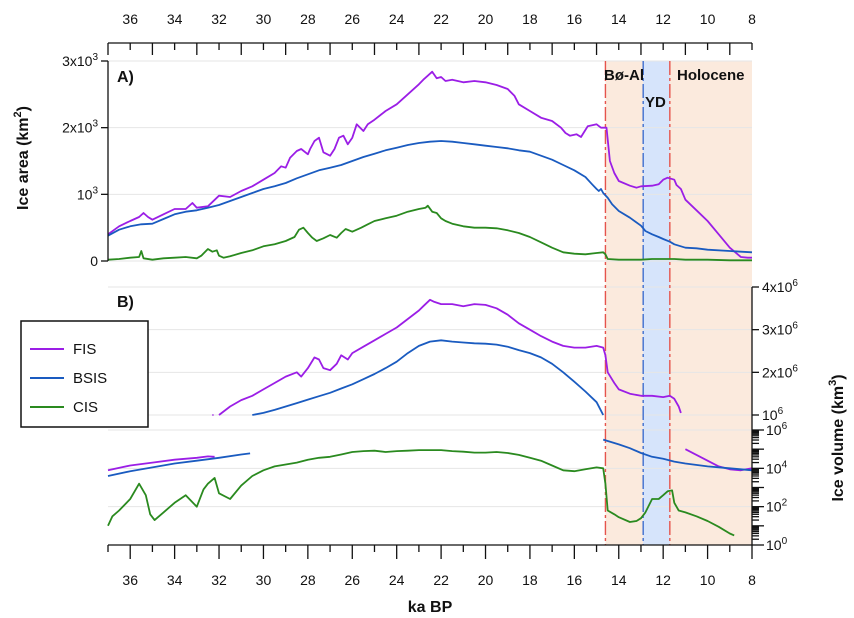  What do you see at coordinates (23, 163) in the screenshot?
I see `y-axis-title-area-text: Ice area (km` at bounding box center [23, 163].